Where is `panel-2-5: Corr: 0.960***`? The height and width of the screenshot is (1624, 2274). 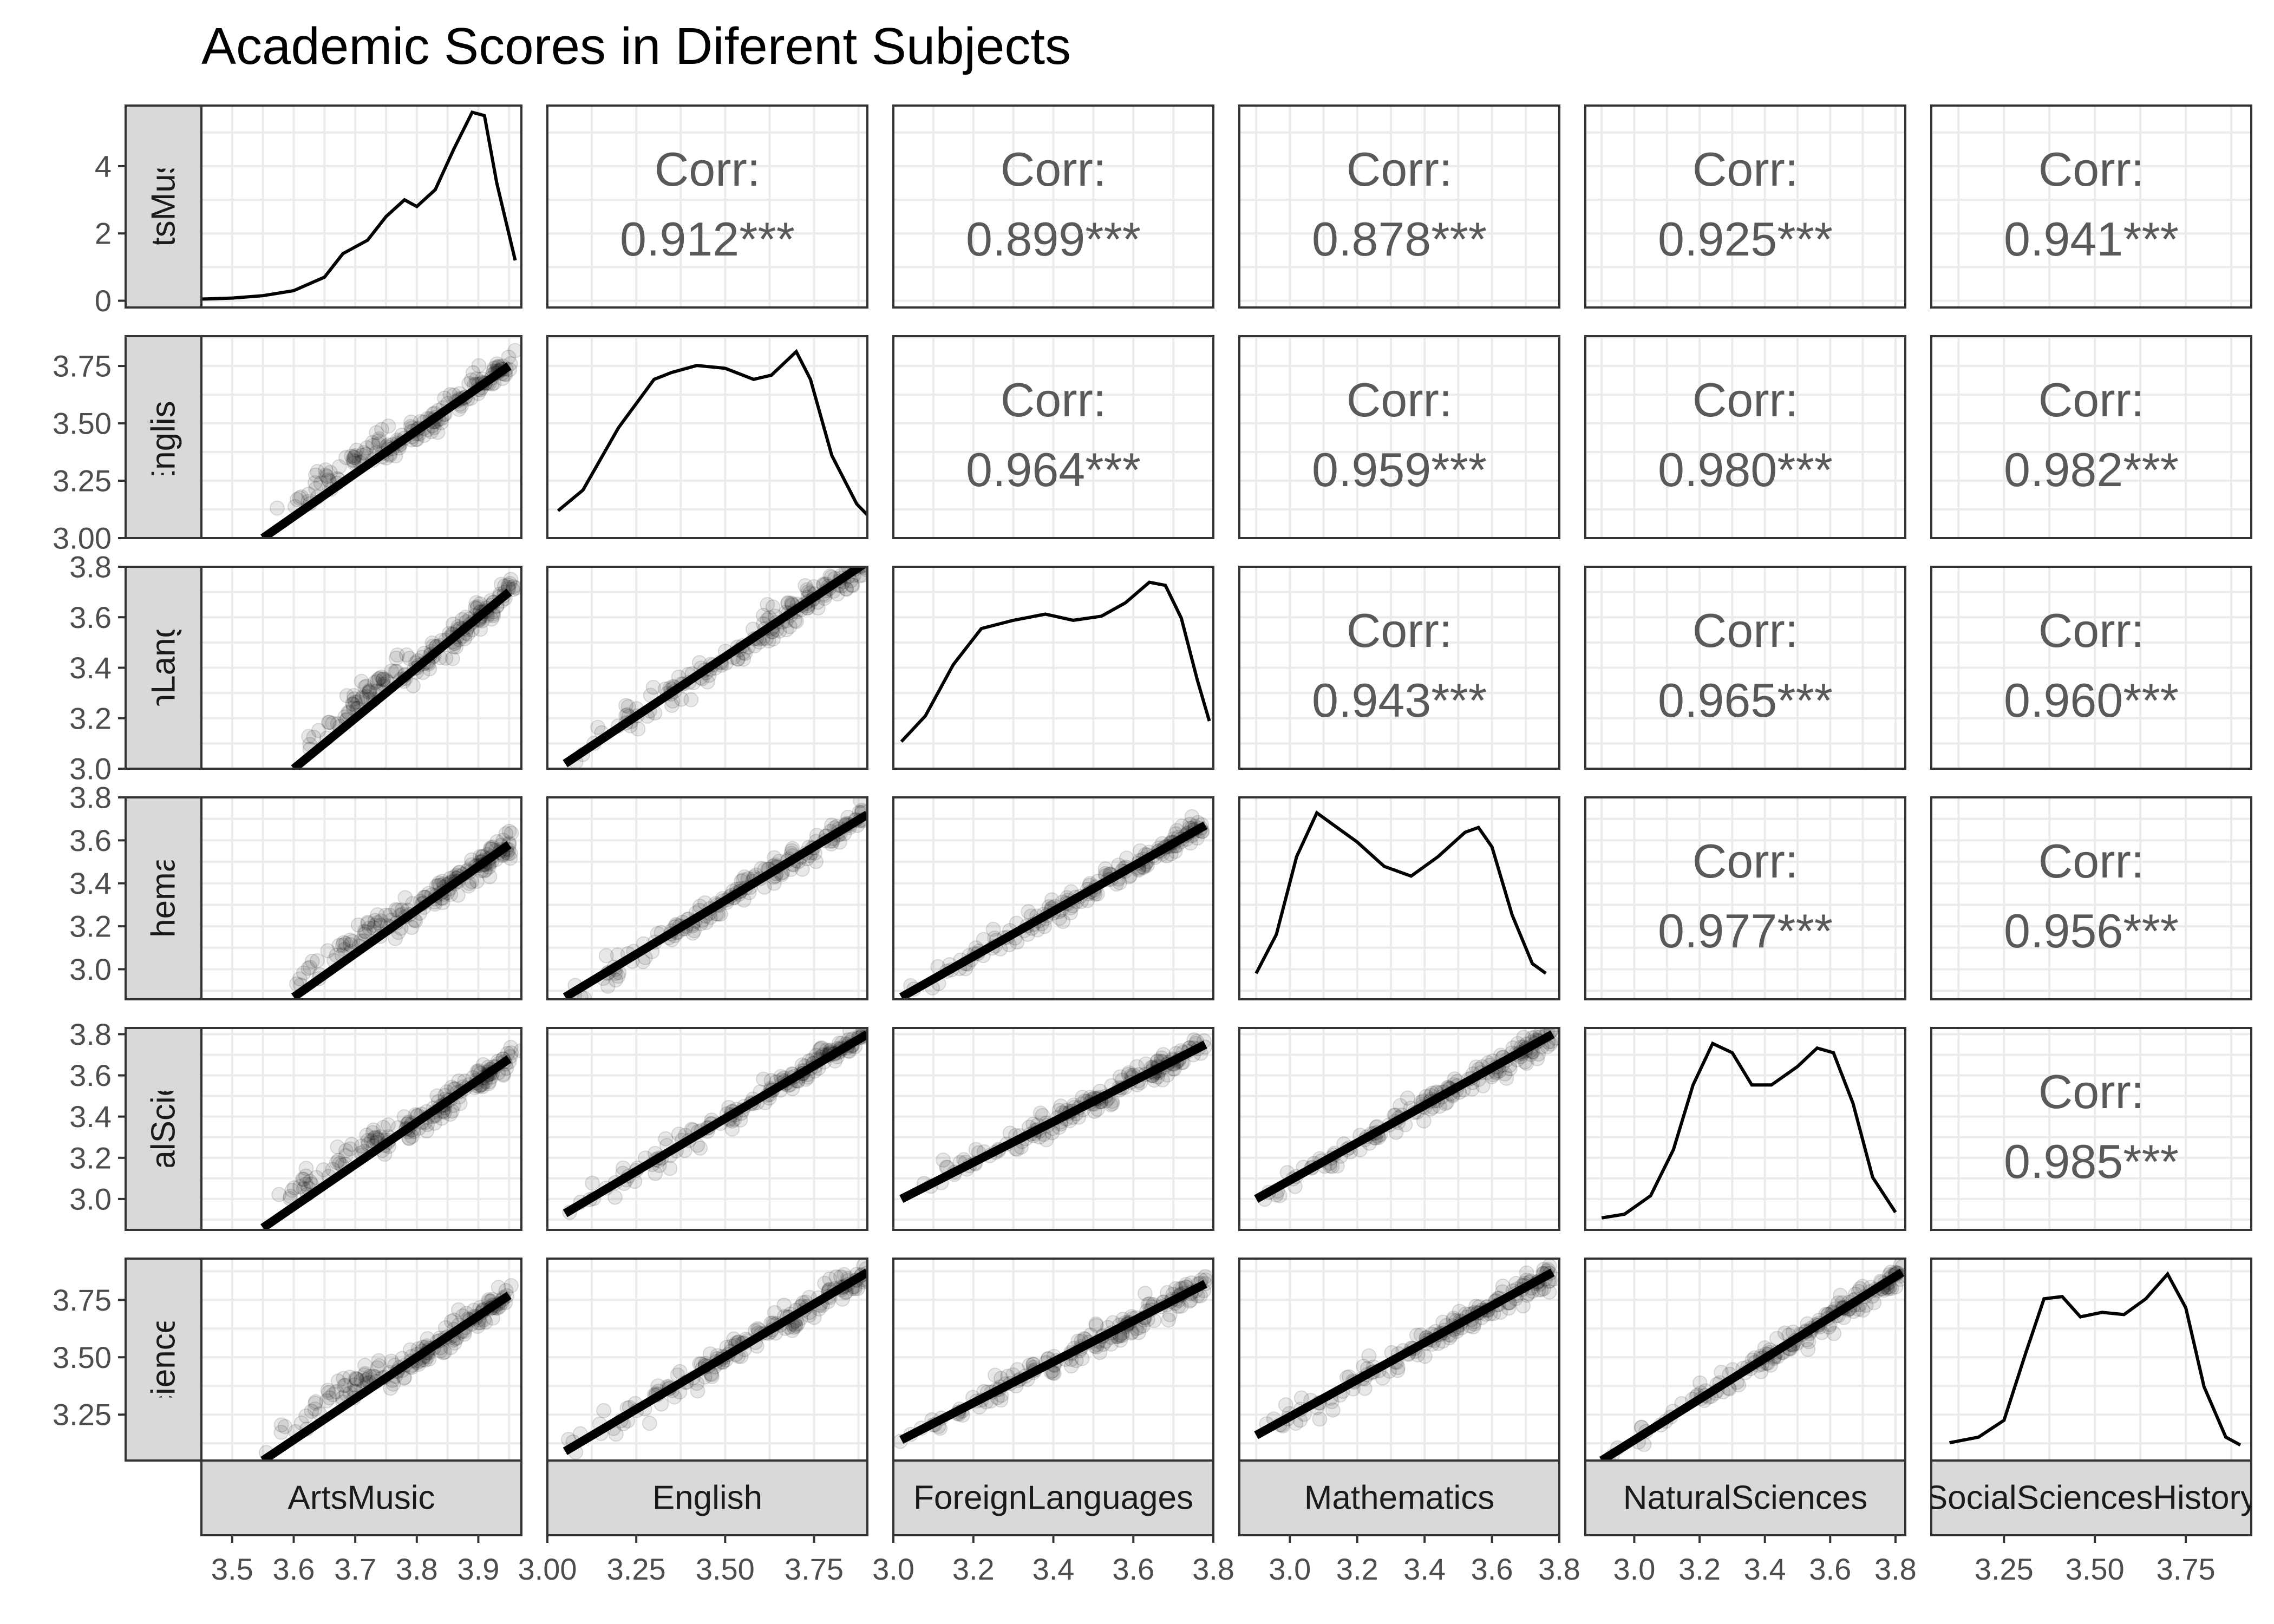 panel-2-5: Corr: 0.960*** is located at coordinates (2091, 668).